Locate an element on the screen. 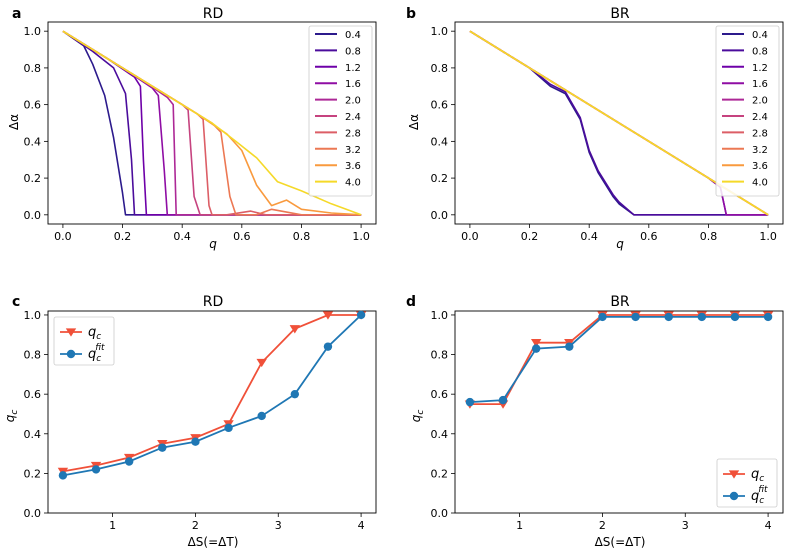  panel-c-ytick-label: 0.0 is located at coordinates (33, 513).